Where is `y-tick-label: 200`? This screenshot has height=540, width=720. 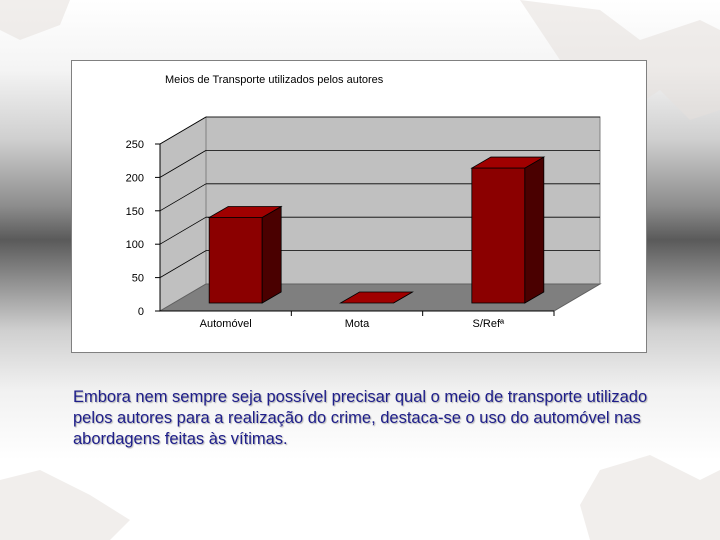 y-tick-label: 200 is located at coordinates (135, 178).